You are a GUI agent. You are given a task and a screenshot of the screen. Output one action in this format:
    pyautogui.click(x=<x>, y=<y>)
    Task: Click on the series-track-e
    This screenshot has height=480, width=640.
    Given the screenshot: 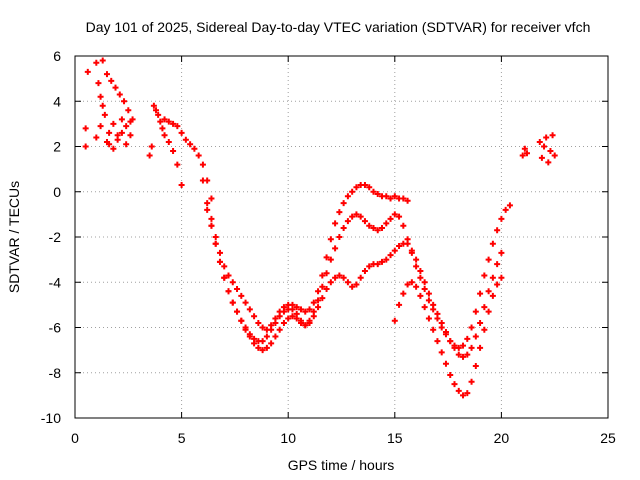 What is the action you would take?
    pyautogui.click(x=188, y=159)
    